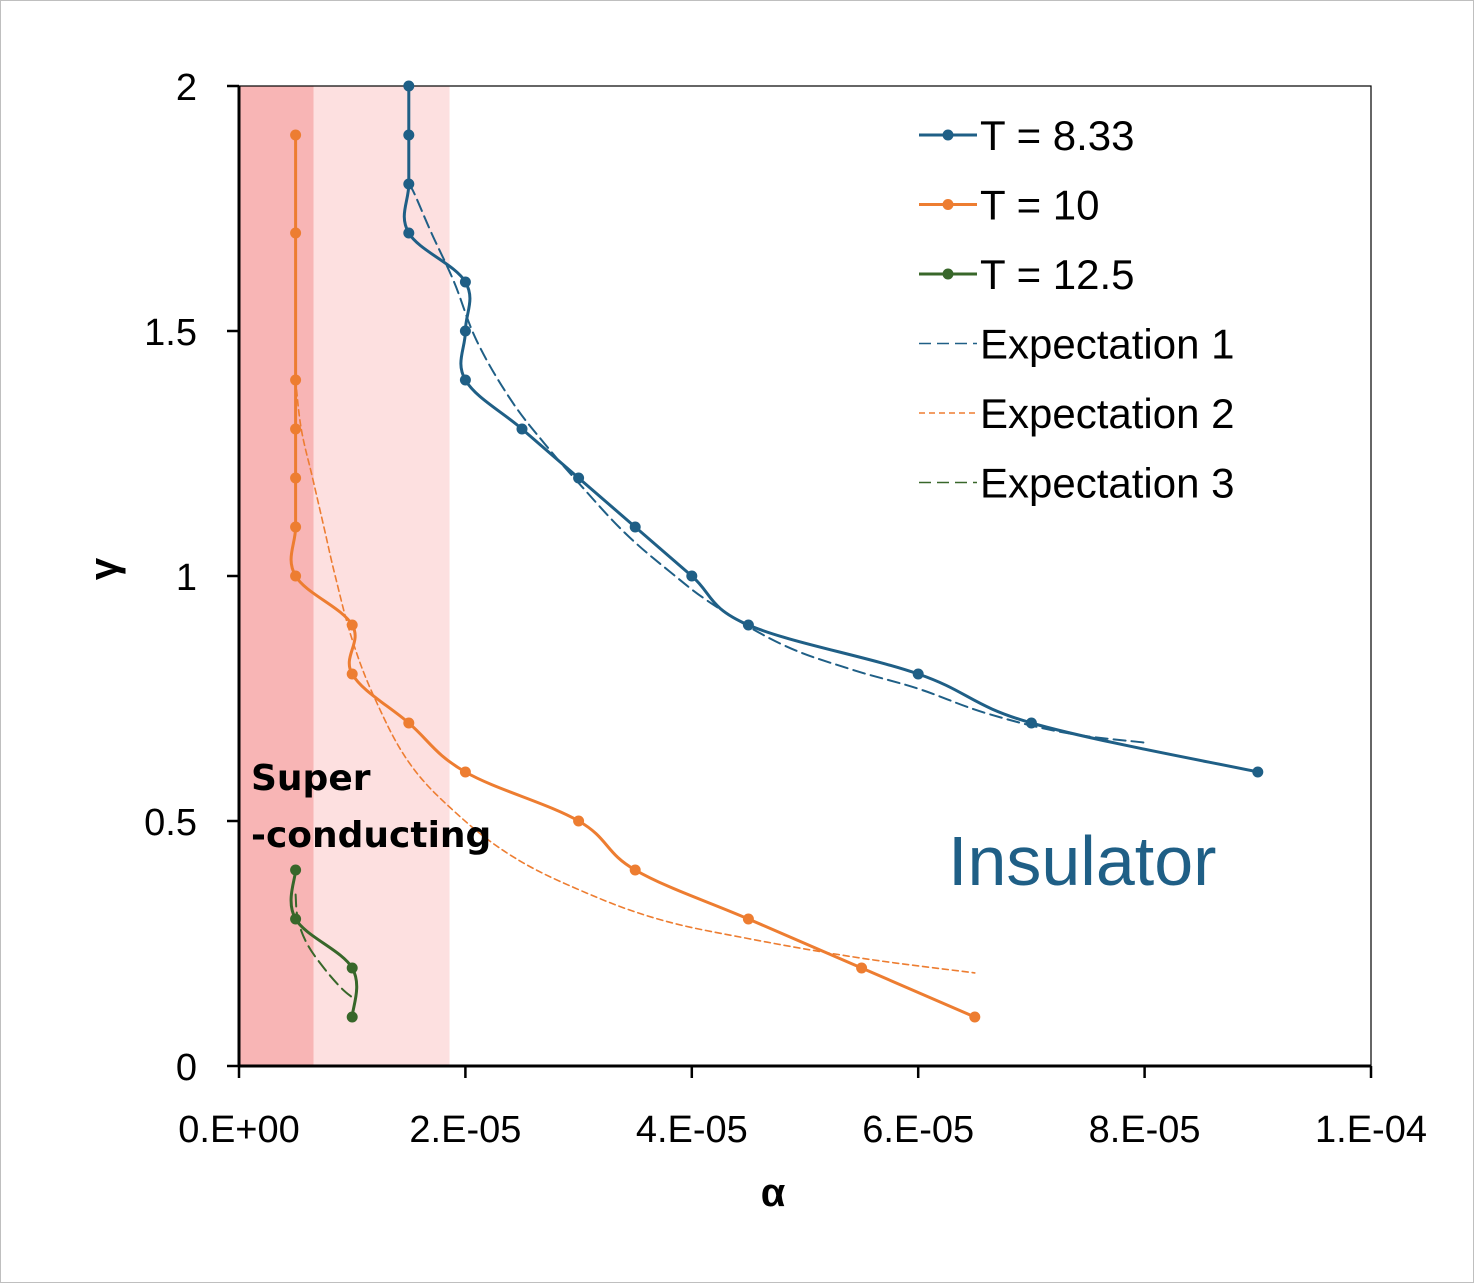  I want to click on x-tick-label: 0.E+00, so click(239, 1130).